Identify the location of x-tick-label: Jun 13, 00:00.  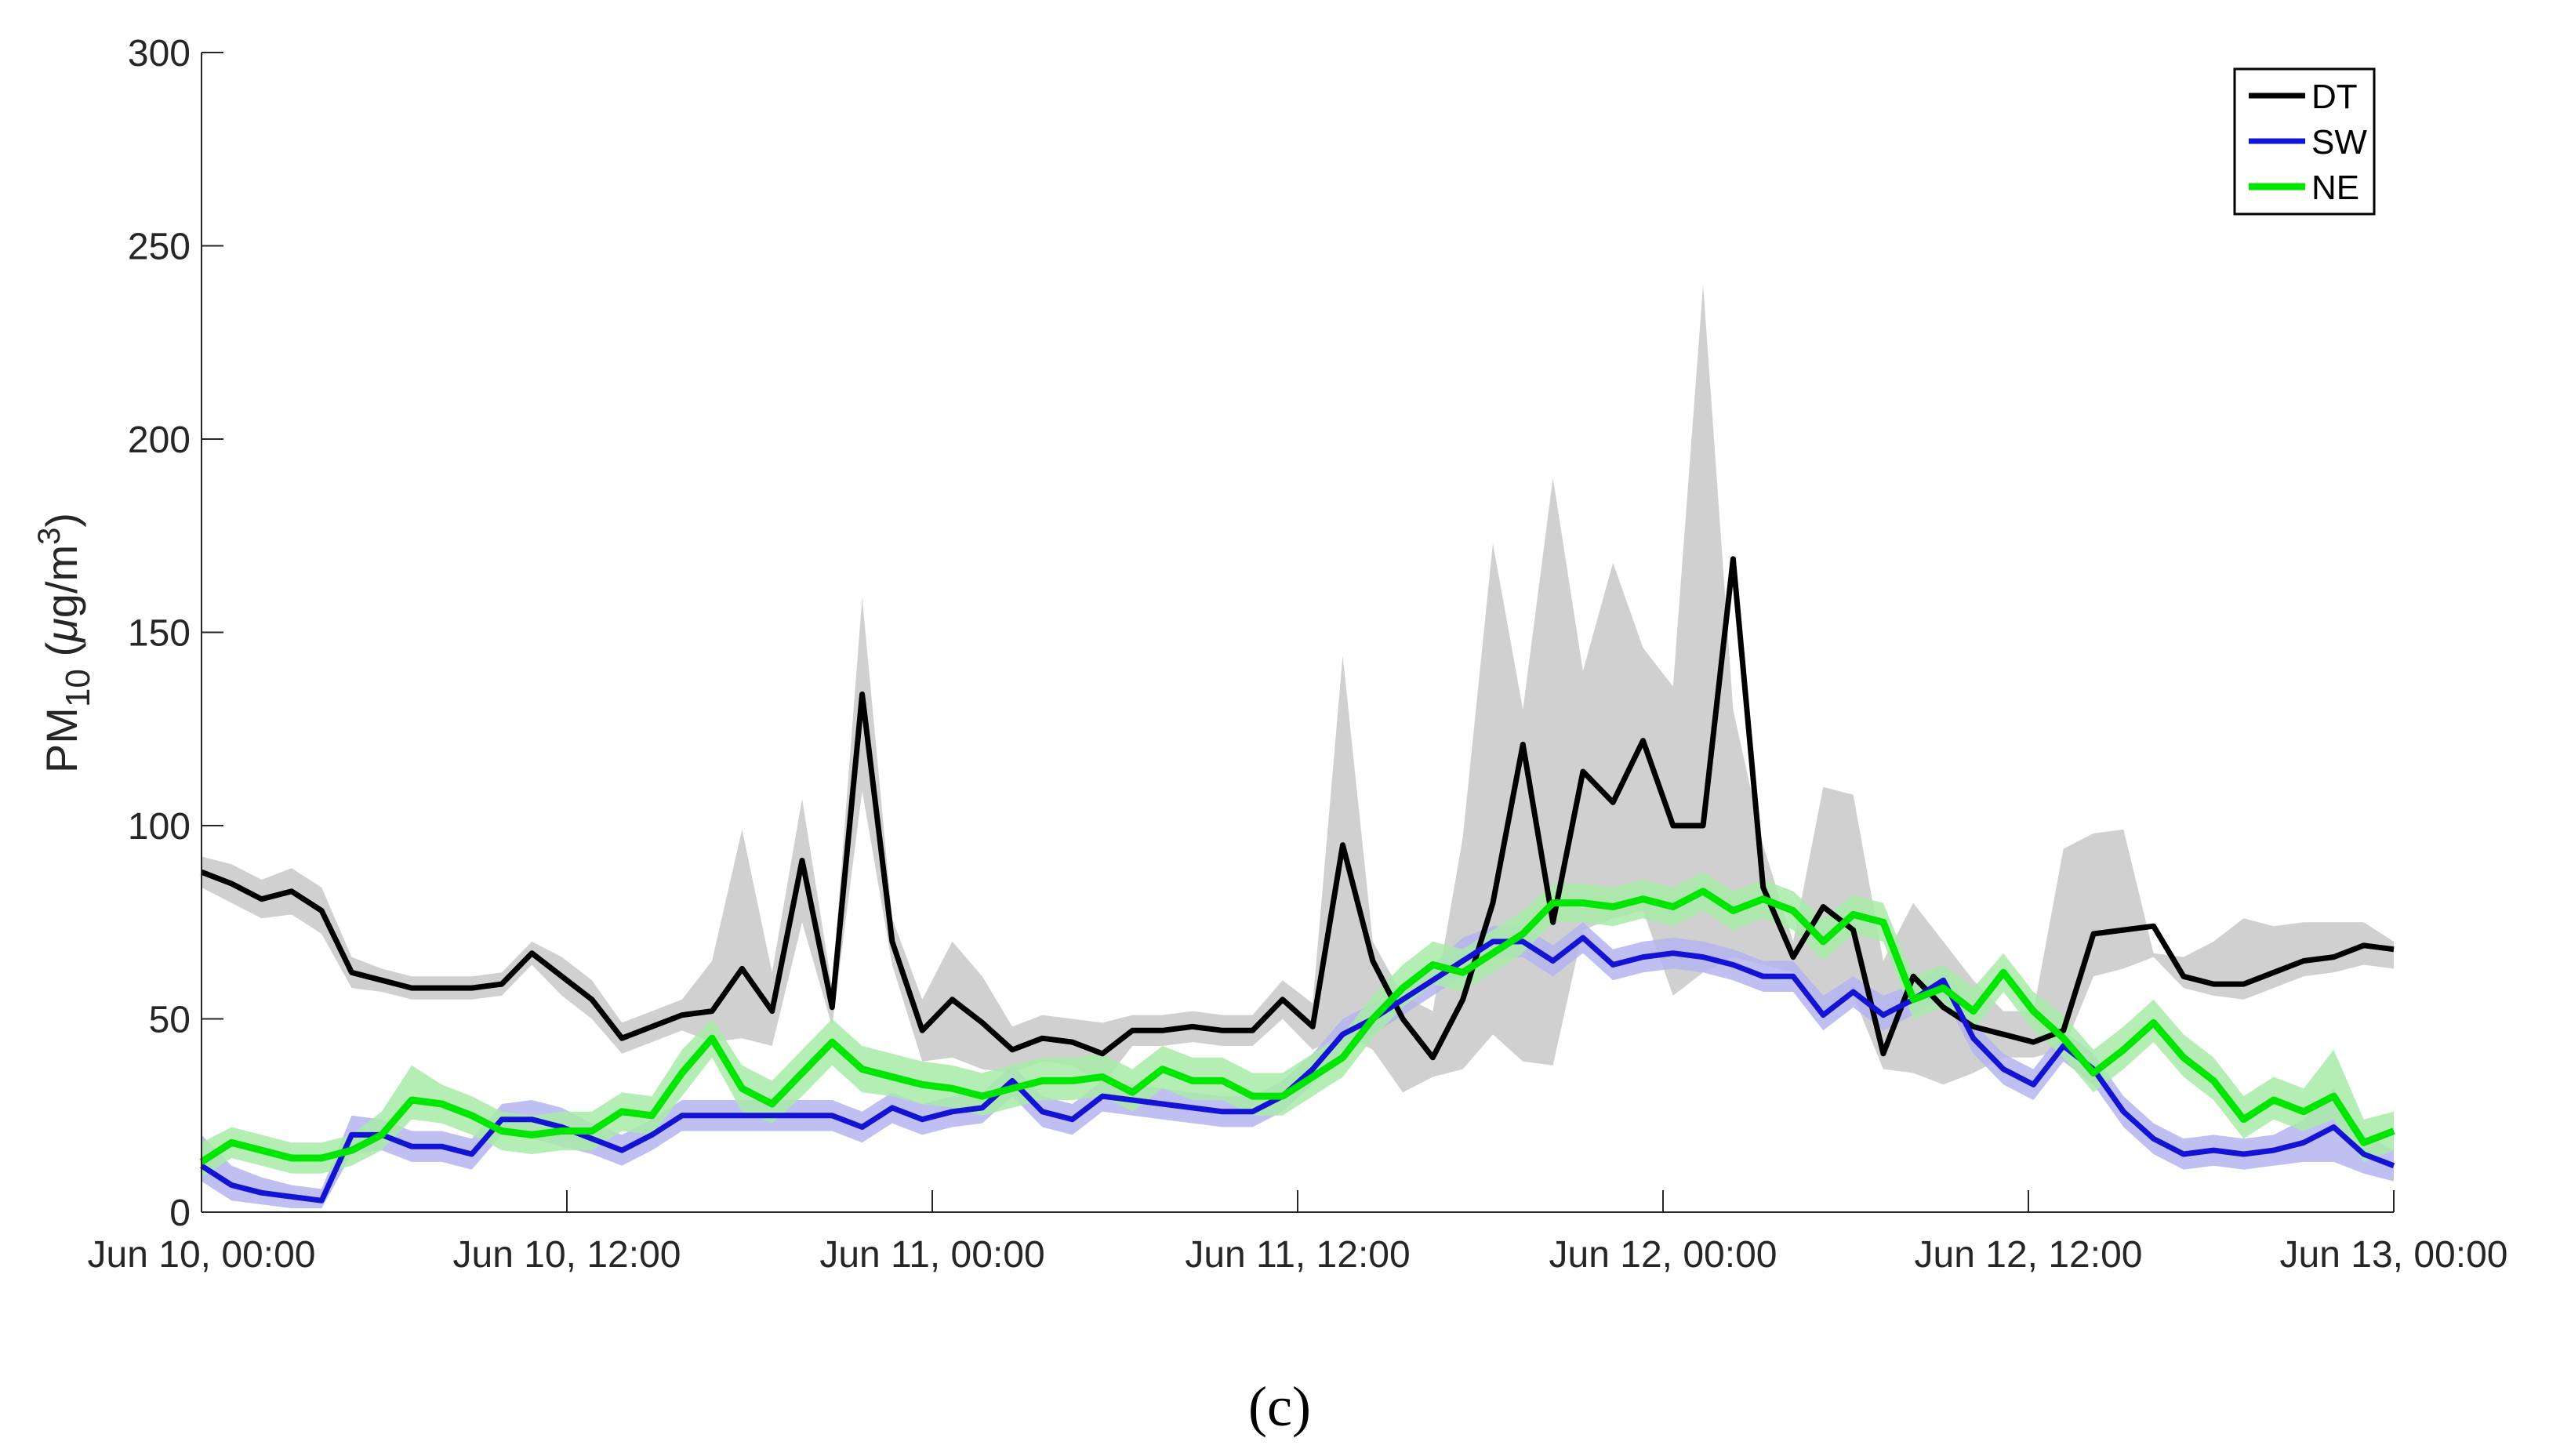
(2394, 1255).